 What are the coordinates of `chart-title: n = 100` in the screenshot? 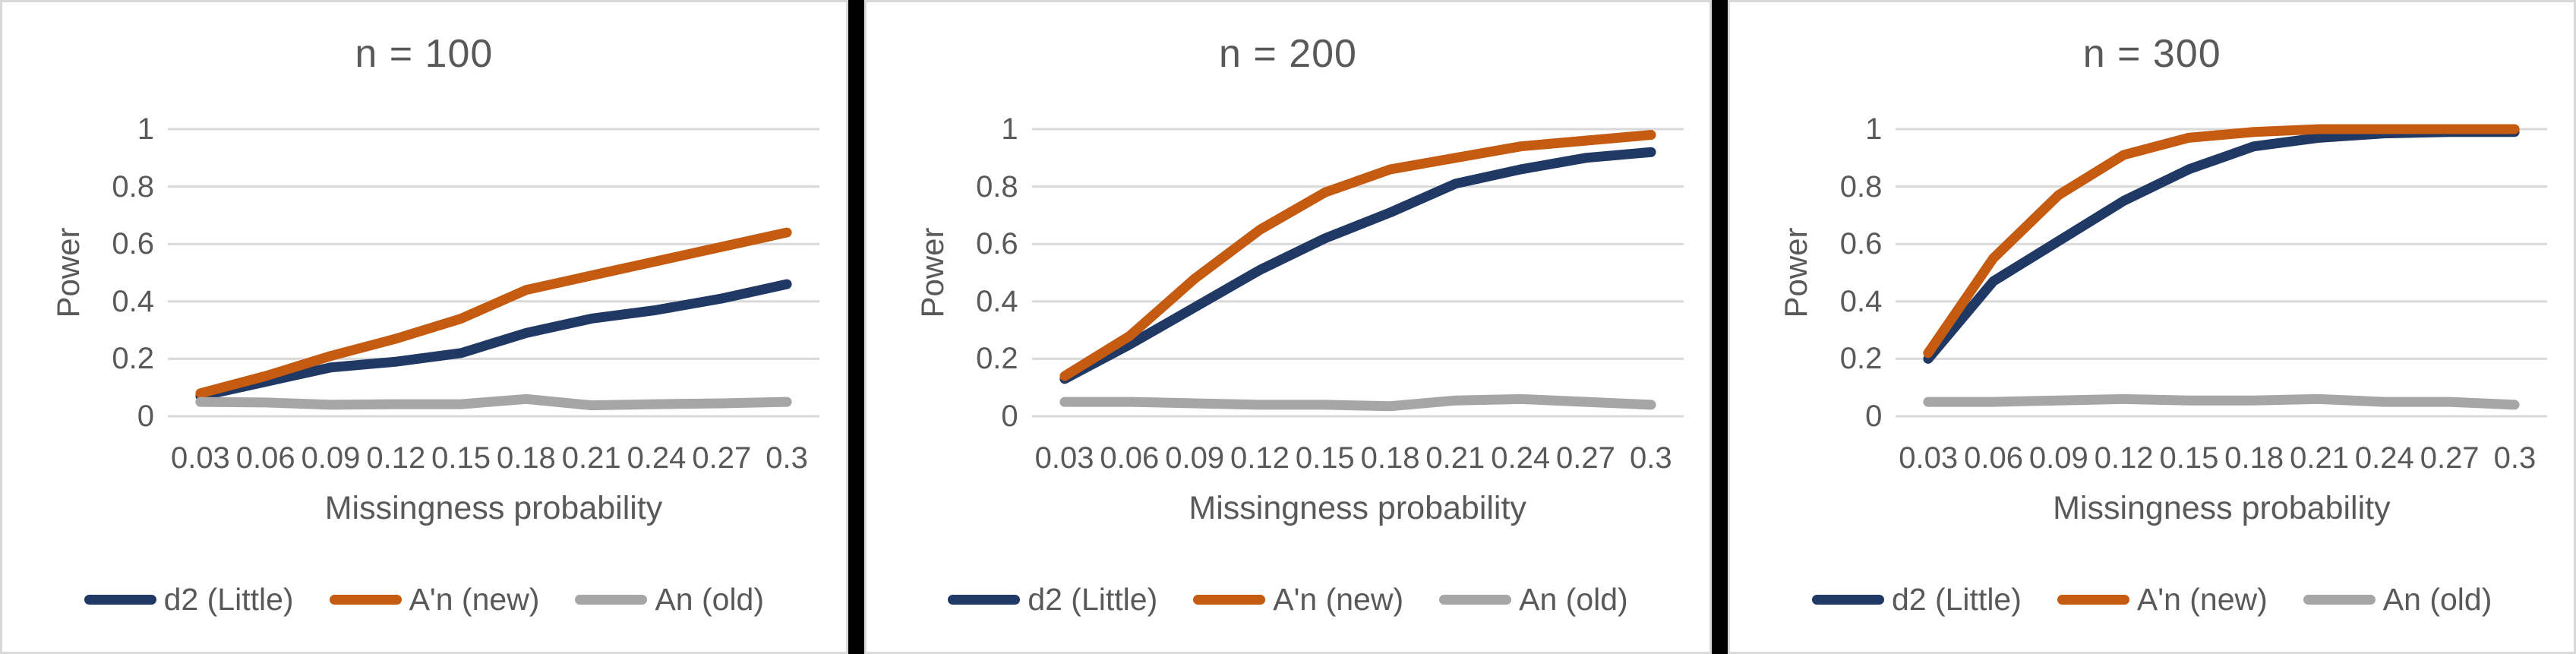 It's located at (424, 54).